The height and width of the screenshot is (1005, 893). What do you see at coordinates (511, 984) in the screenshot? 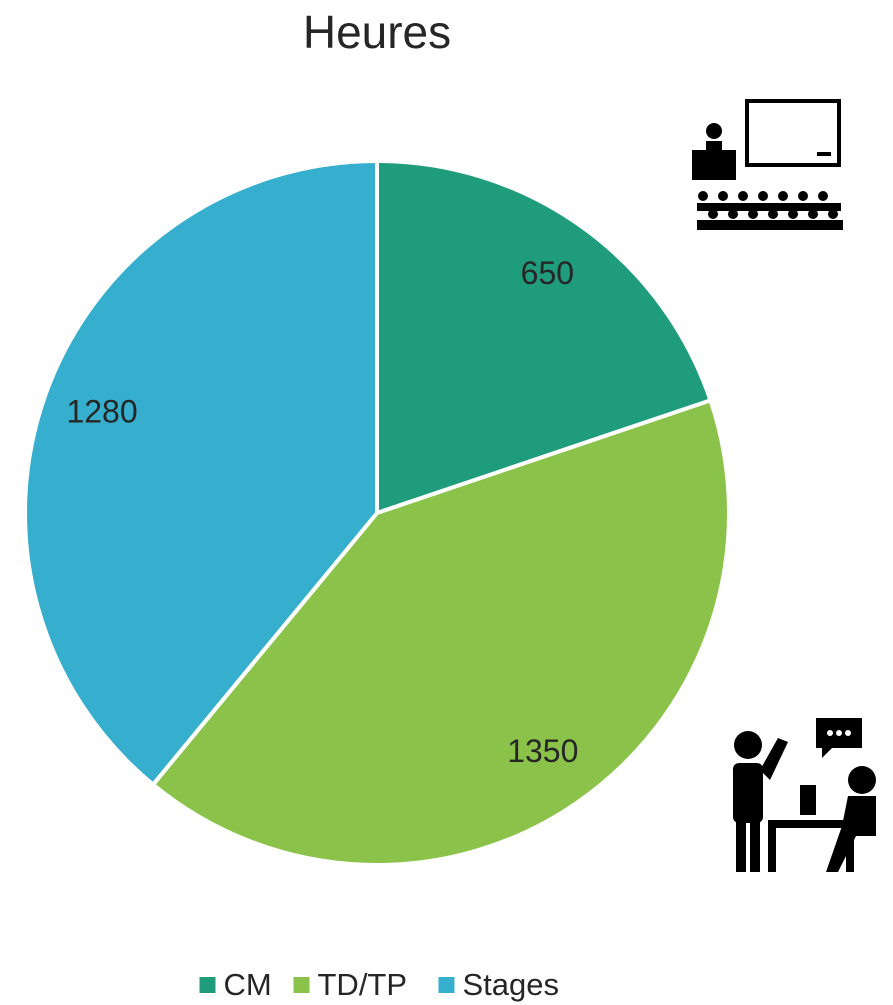
I see `legend-label: Stages` at bounding box center [511, 984].